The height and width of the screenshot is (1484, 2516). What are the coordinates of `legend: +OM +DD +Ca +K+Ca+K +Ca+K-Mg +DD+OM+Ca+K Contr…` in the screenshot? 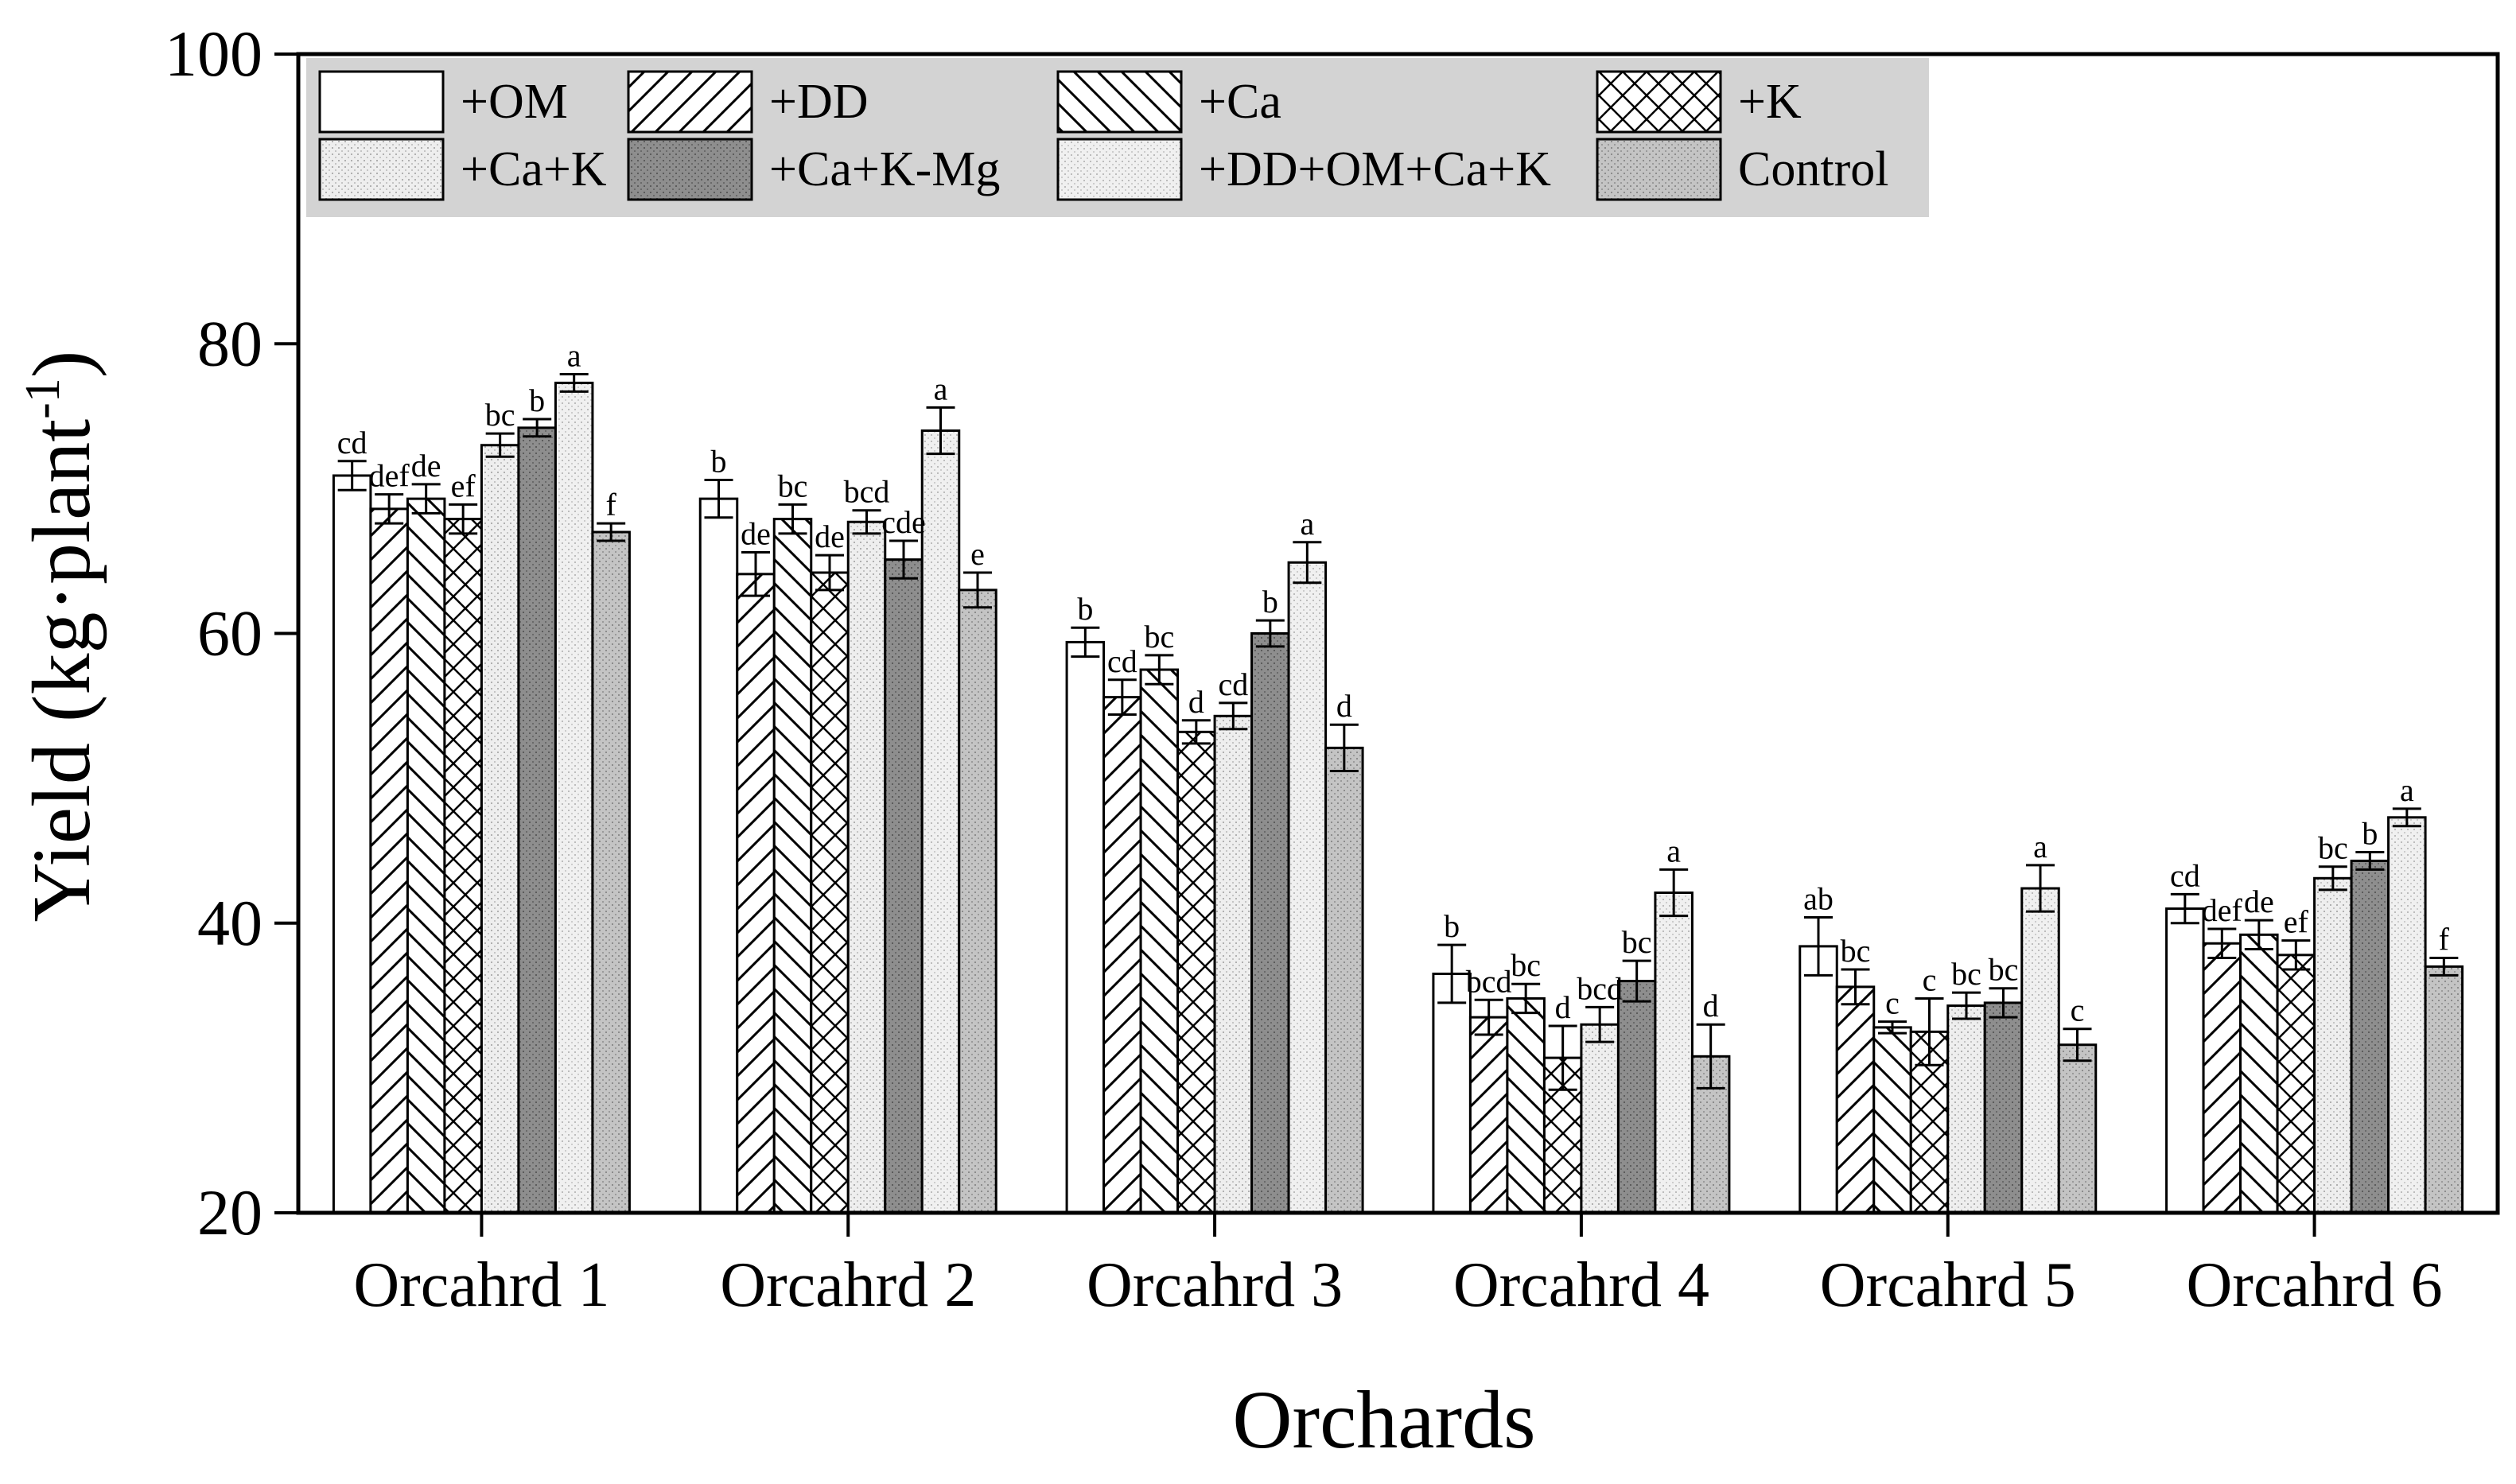 It's located at (1117, 137).